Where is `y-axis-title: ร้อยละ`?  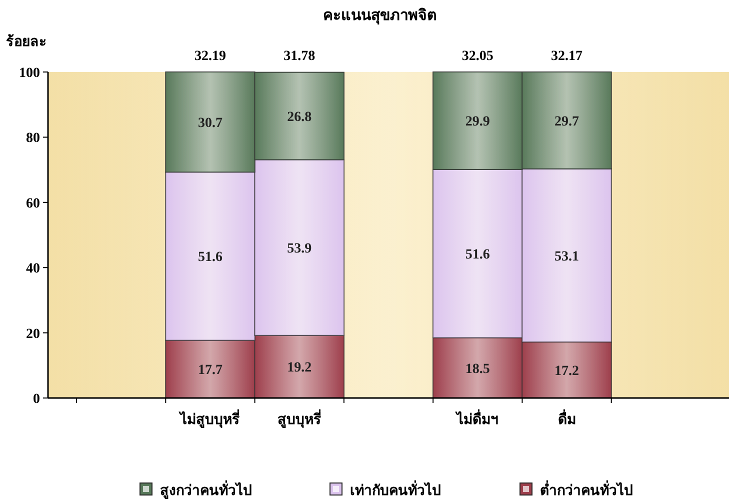 y-axis-title: ร้อยละ is located at coordinates (26, 42).